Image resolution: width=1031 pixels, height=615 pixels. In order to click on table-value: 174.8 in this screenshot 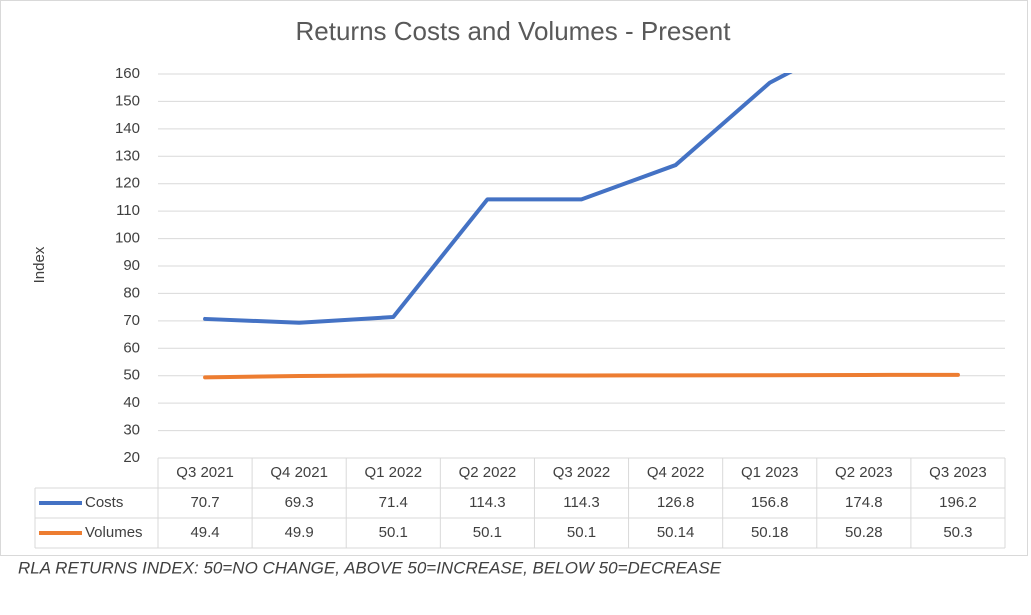, I will do `click(864, 502)`.